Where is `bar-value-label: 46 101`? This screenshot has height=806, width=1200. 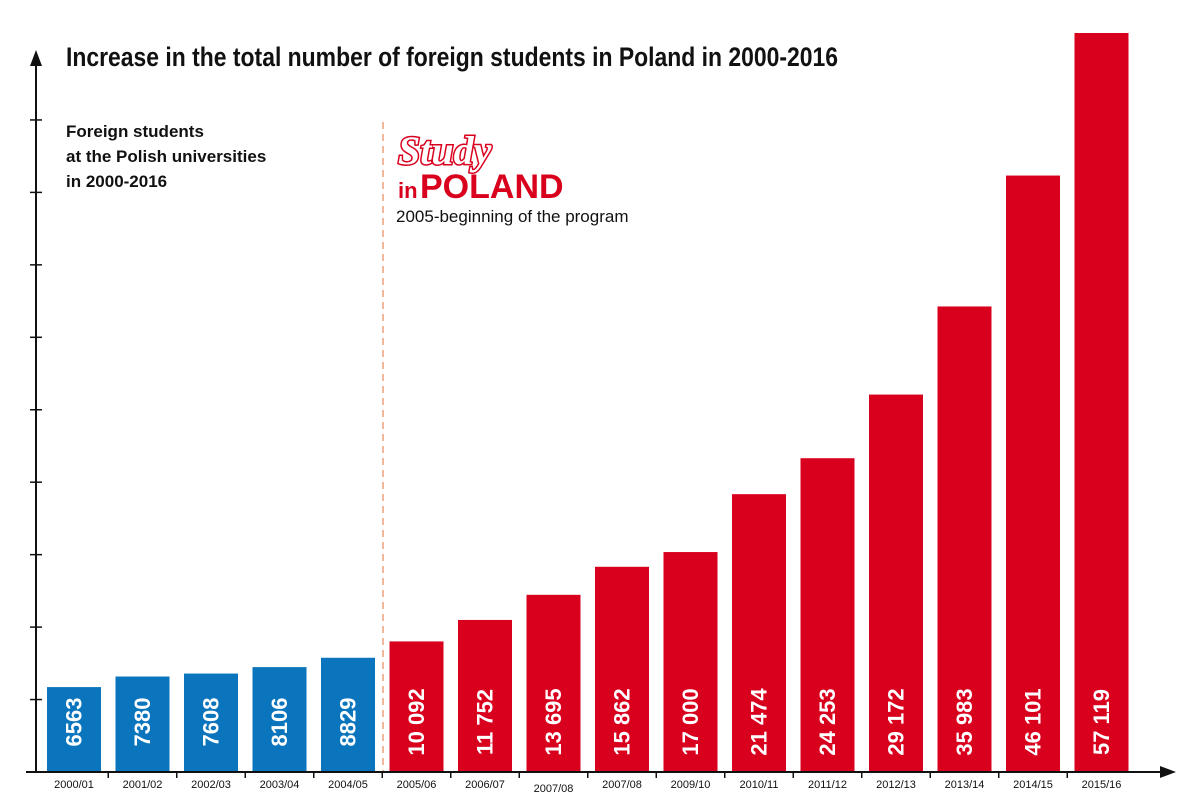
bar-value-label: 46 101 is located at coordinates (1033, 721).